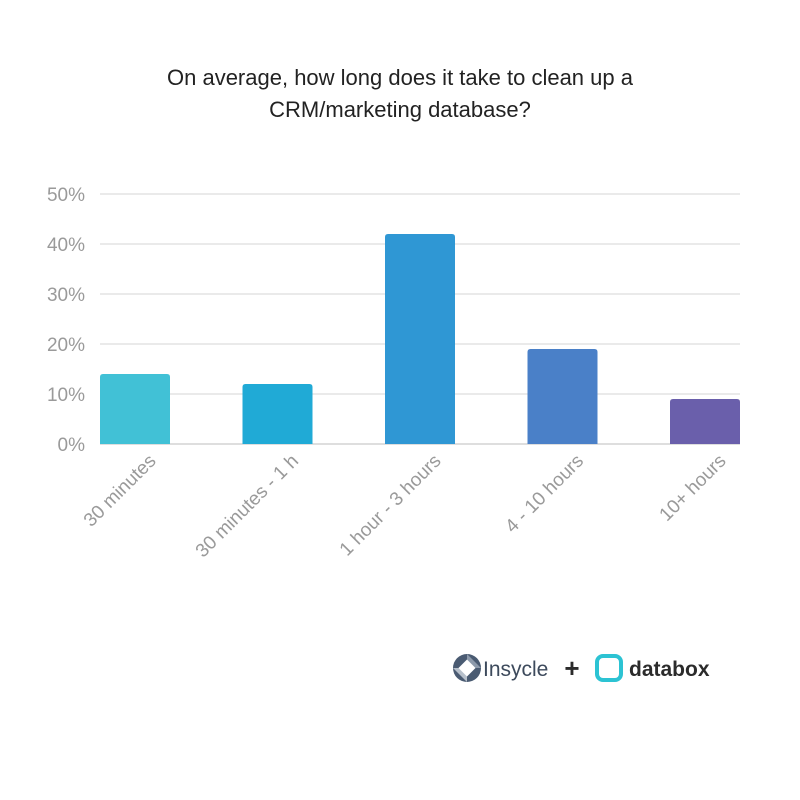  What do you see at coordinates (609, 668) in the screenshot?
I see `databox-icon` at bounding box center [609, 668].